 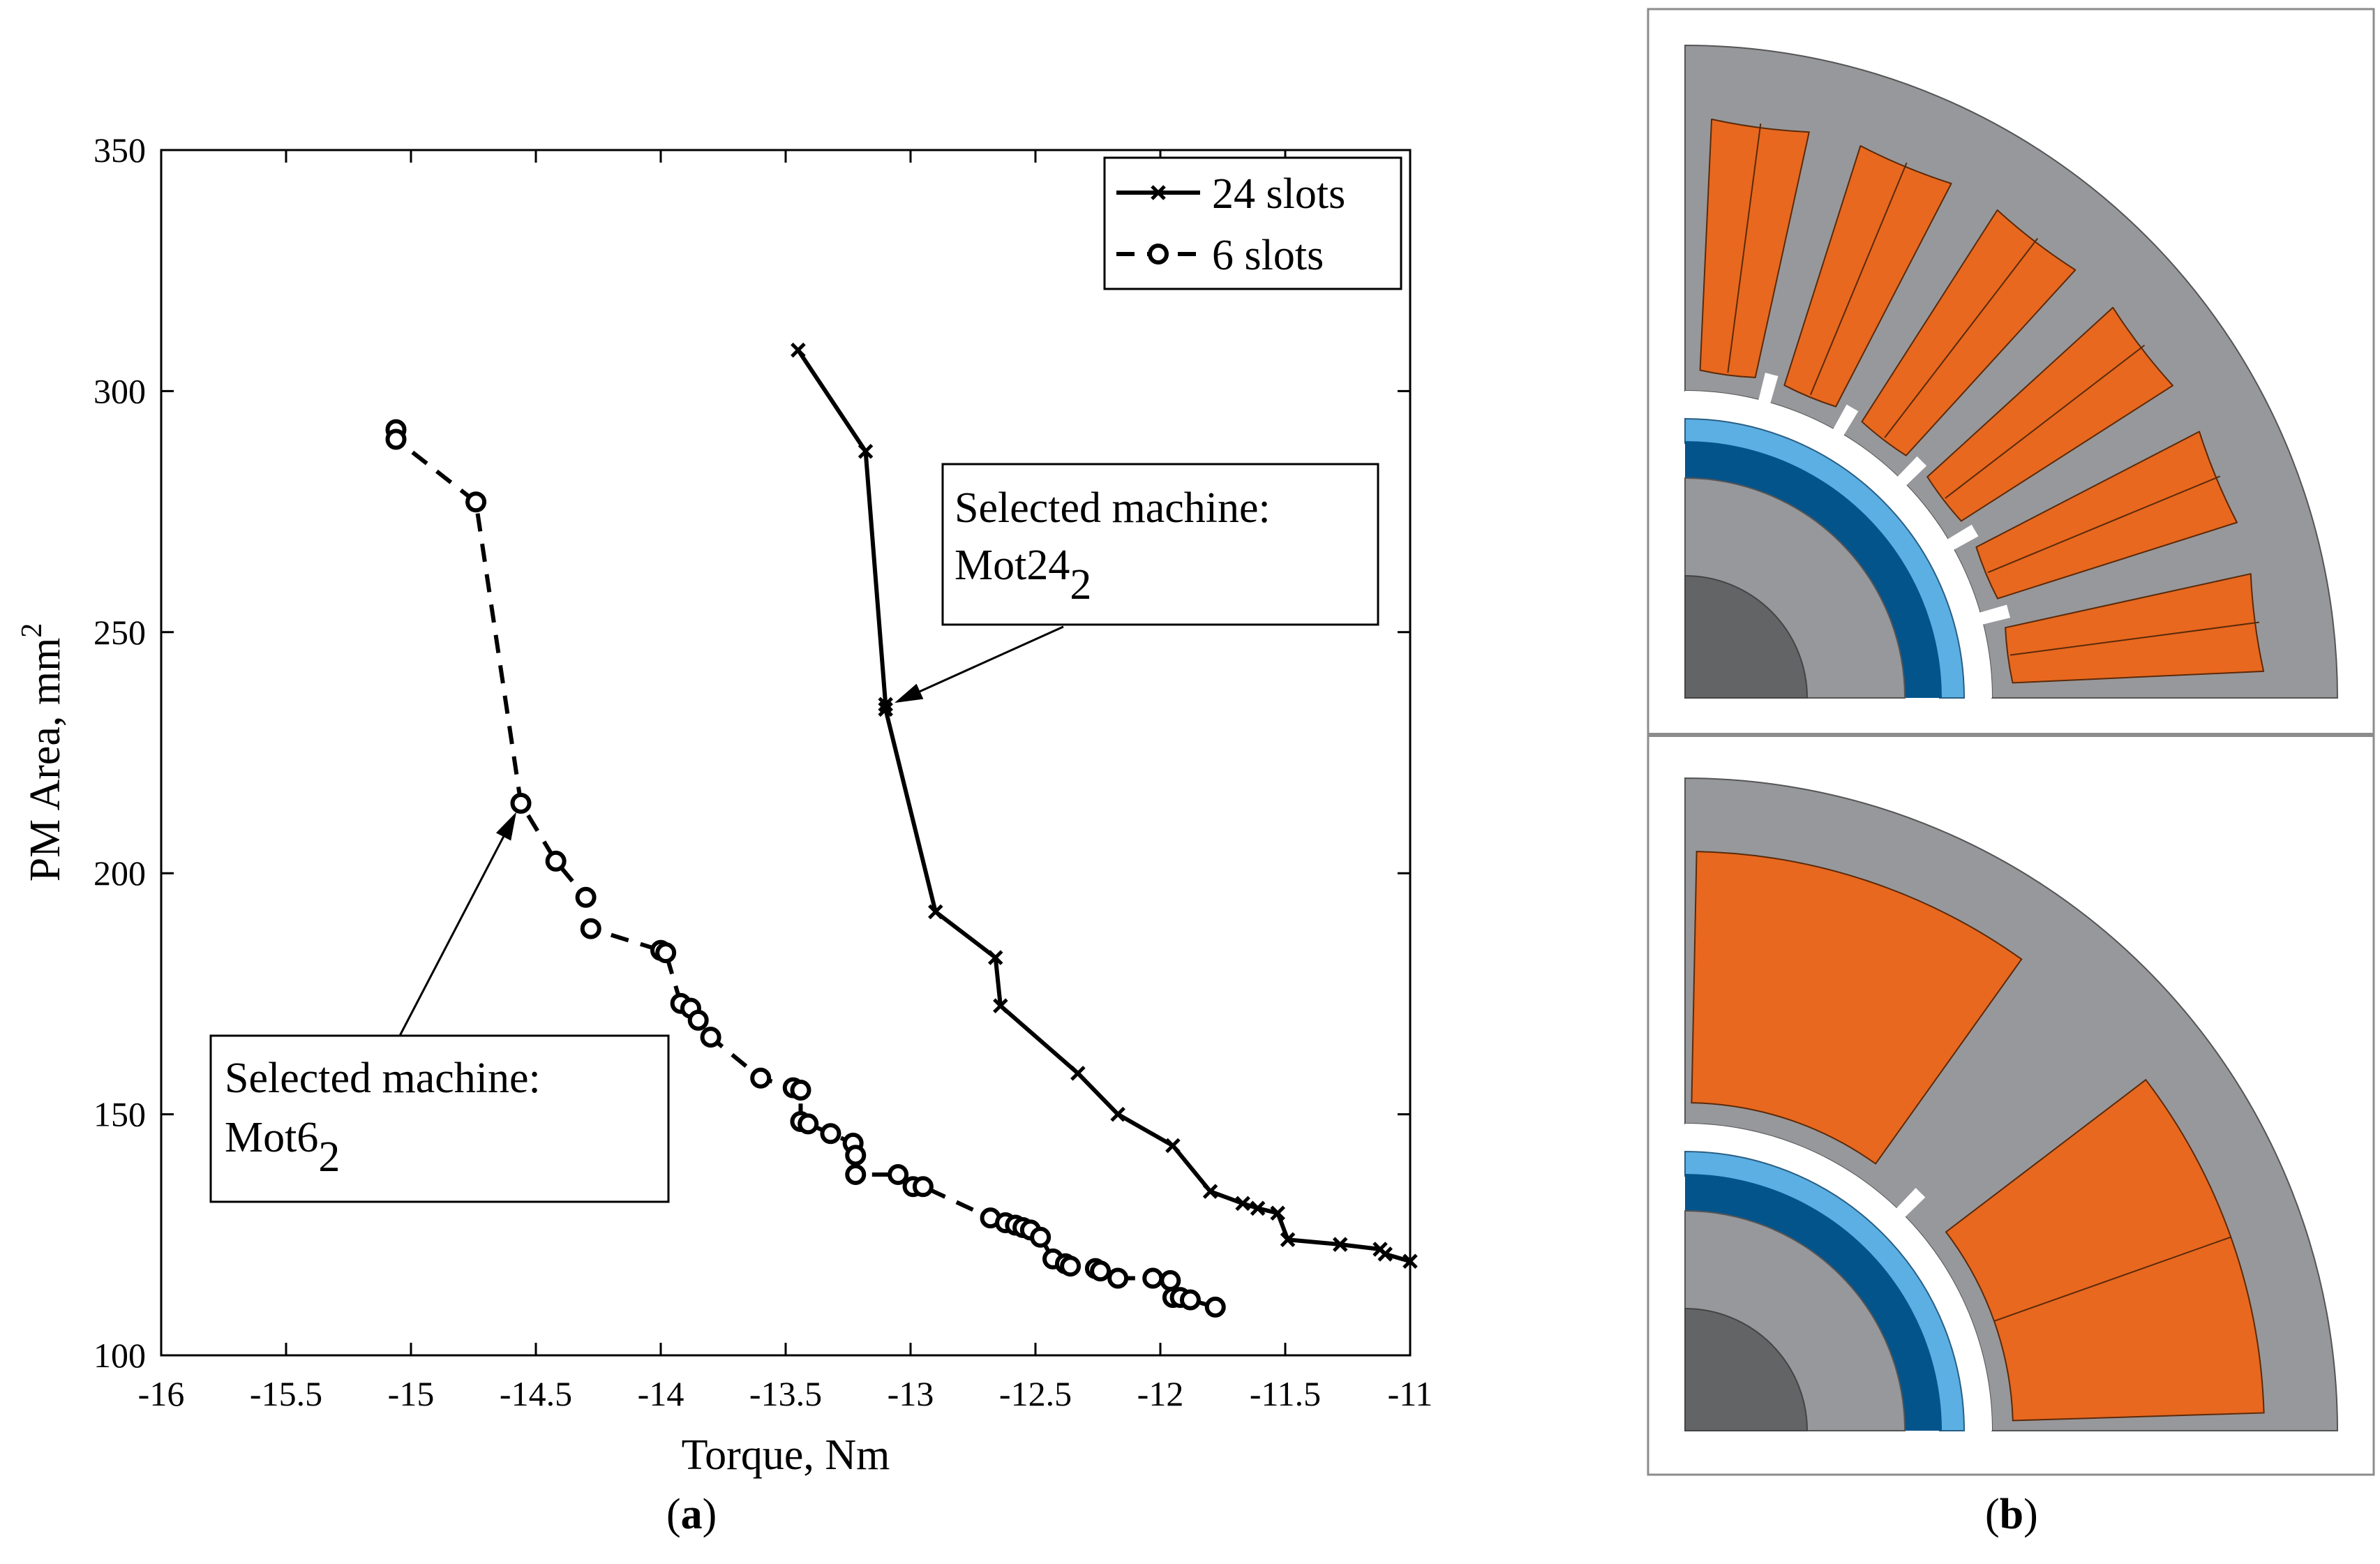 I want to click on legend-marker-24-slots, so click(x=1158, y=192).